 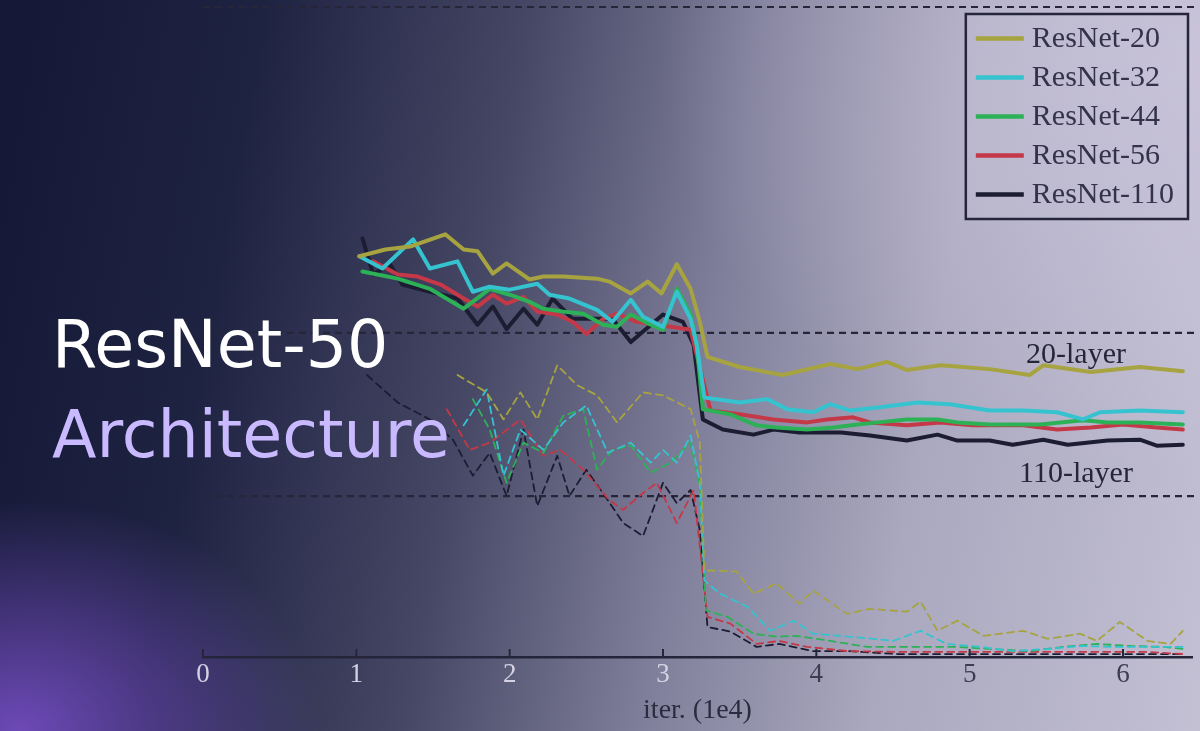 What do you see at coordinates (1096, 154) in the screenshot?
I see `legend-label: ResNet-56` at bounding box center [1096, 154].